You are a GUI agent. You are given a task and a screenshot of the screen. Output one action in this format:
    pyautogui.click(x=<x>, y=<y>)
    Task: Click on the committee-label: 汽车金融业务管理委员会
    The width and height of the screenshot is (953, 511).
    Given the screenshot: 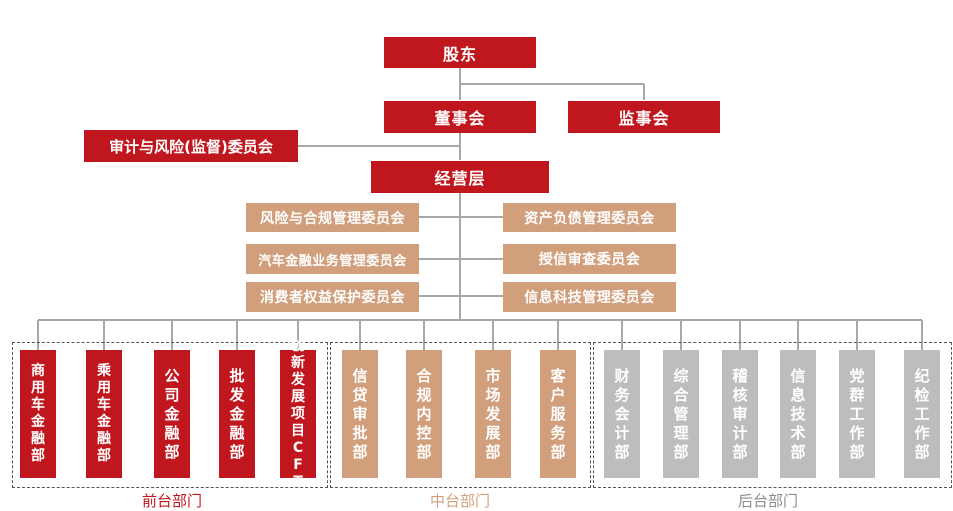 What is the action you would take?
    pyautogui.click(x=332, y=261)
    